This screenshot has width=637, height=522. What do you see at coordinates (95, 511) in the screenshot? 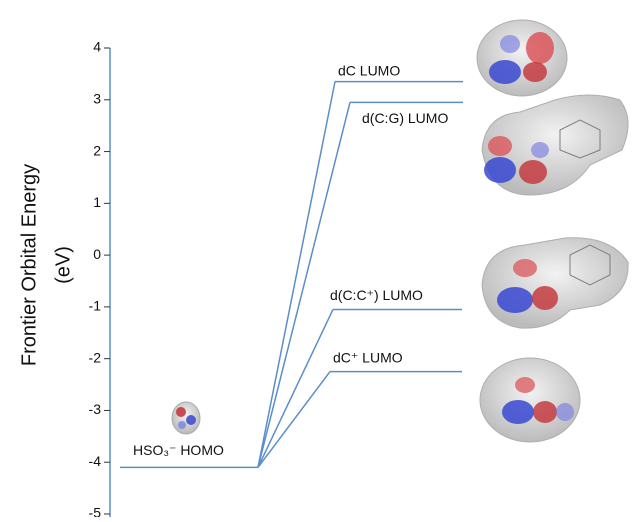
I see `y-tick-label: -5` at bounding box center [95, 511].